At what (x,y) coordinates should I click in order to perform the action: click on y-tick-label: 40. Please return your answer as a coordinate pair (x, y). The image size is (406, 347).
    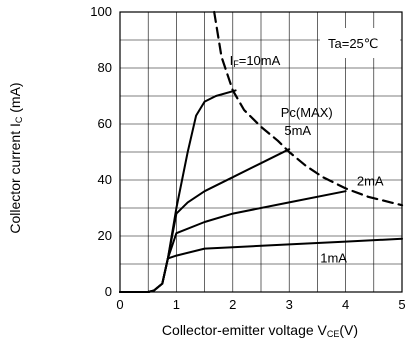
    Looking at the image, I should click on (105, 179).